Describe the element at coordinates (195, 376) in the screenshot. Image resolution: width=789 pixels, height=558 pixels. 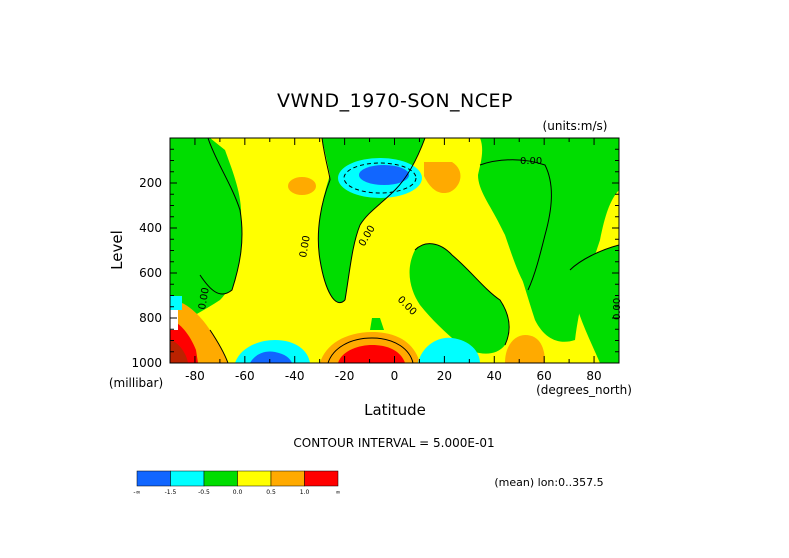
I see `x-tick-label: -80` at that location.